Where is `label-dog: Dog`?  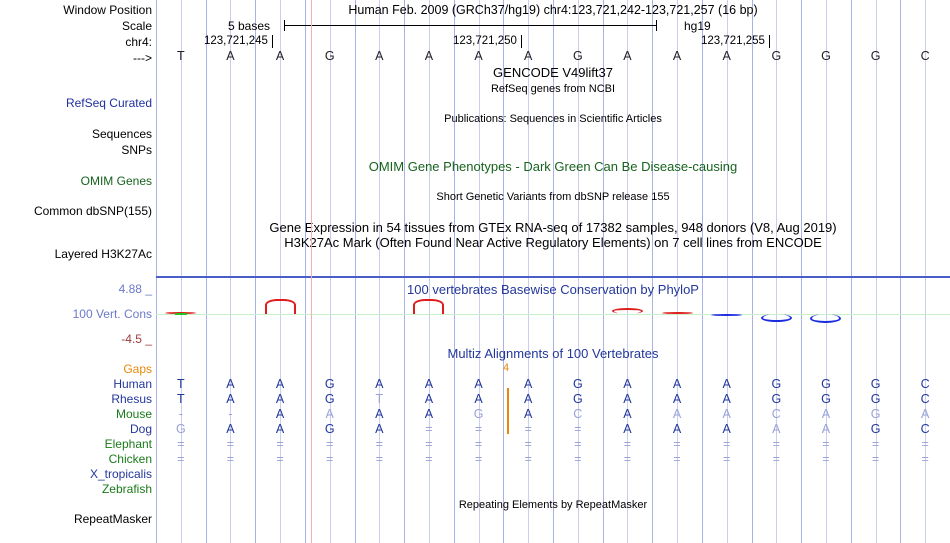 label-dog: Dog is located at coordinates (140, 429).